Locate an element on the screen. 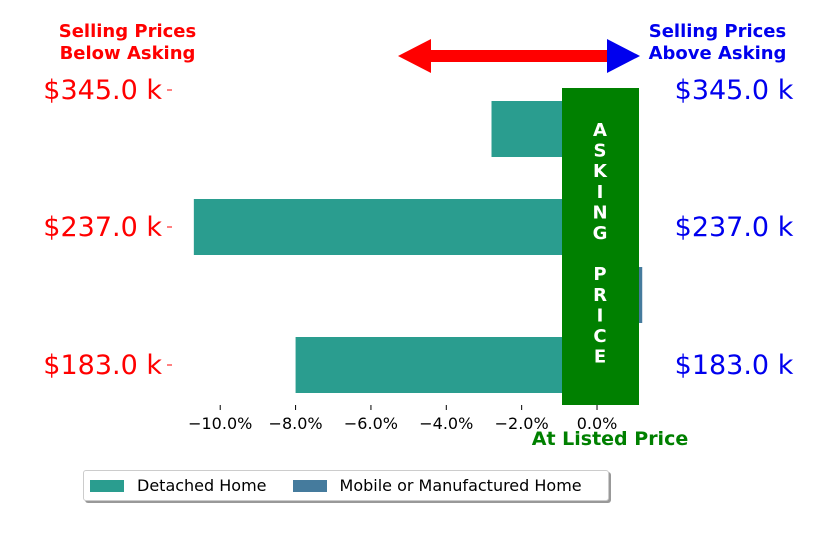 This screenshot has width=834, height=541. legend-item-detached: Detached Home is located at coordinates (178, 485).